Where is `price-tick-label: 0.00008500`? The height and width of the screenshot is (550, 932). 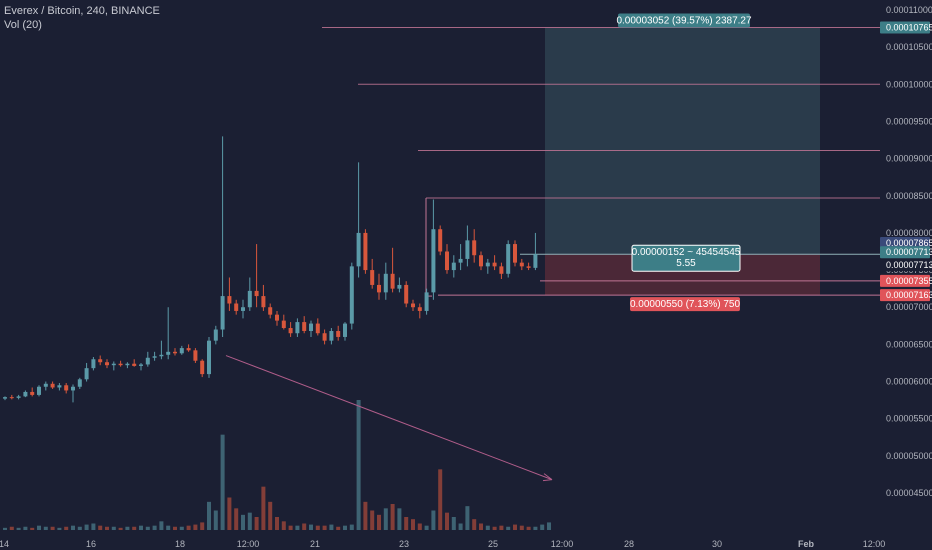 price-tick-label: 0.00008500 is located at coordinates (909, 196).